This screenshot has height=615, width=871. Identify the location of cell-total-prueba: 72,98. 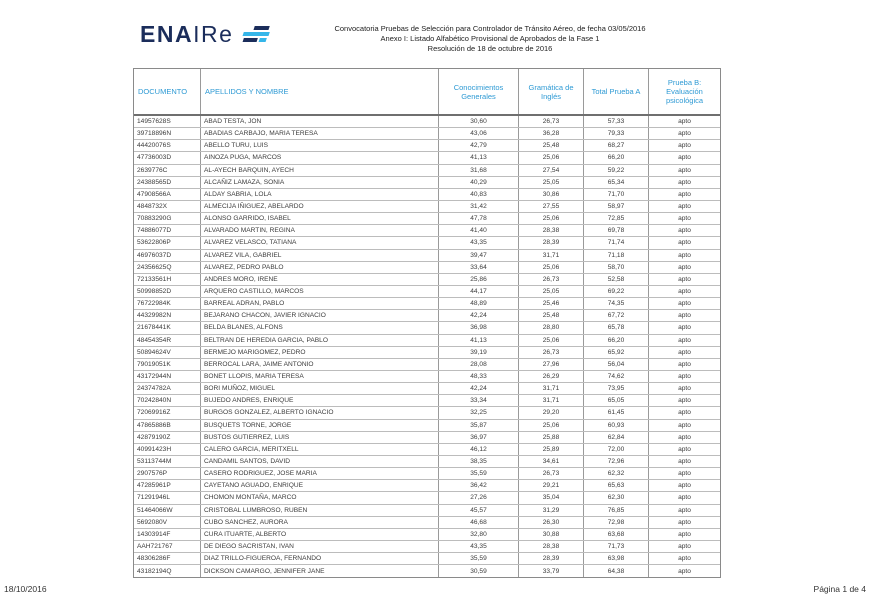
(615, 522).